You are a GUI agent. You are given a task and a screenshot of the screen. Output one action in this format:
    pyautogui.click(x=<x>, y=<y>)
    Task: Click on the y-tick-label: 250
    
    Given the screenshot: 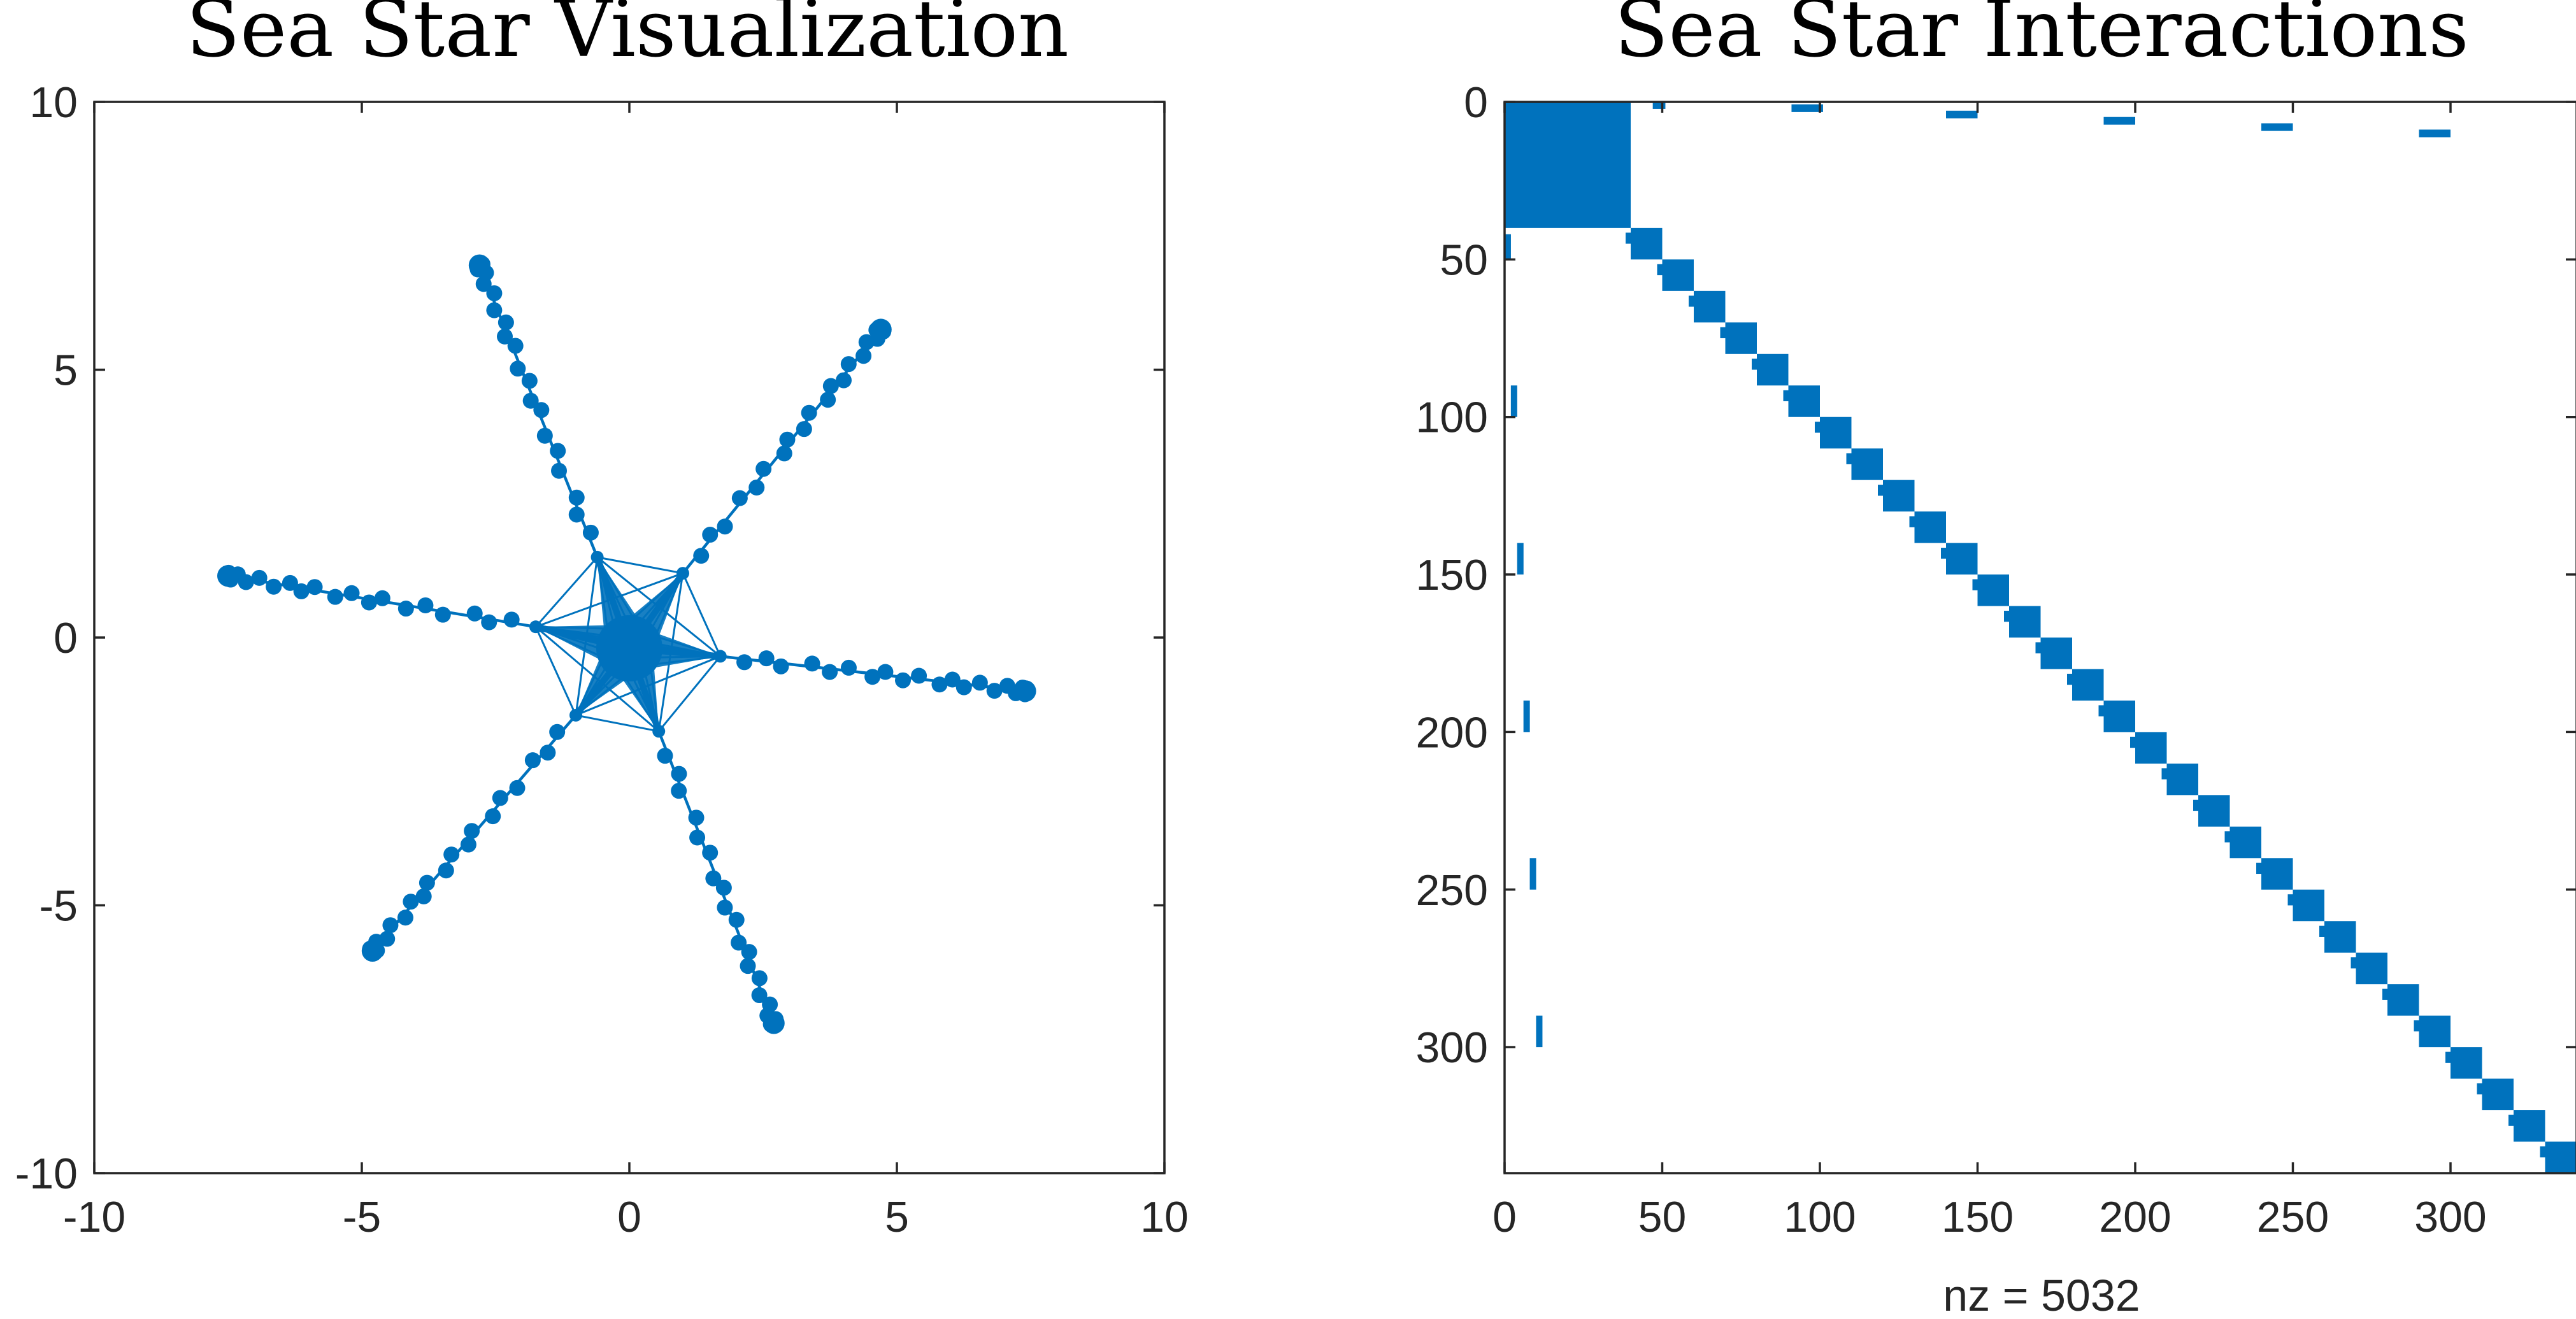 What is the action you would take?
    pyautogui.click(x=1452, y=890)
    